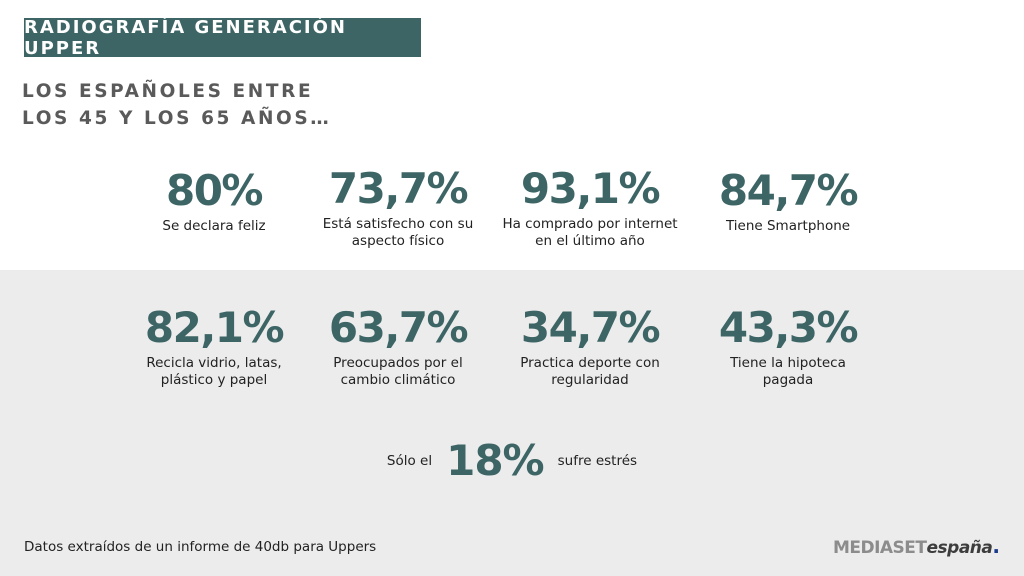  Describe the element at coordinates (398, 327) in the screenshot. I see `stat-value: 63,7%` at that location.